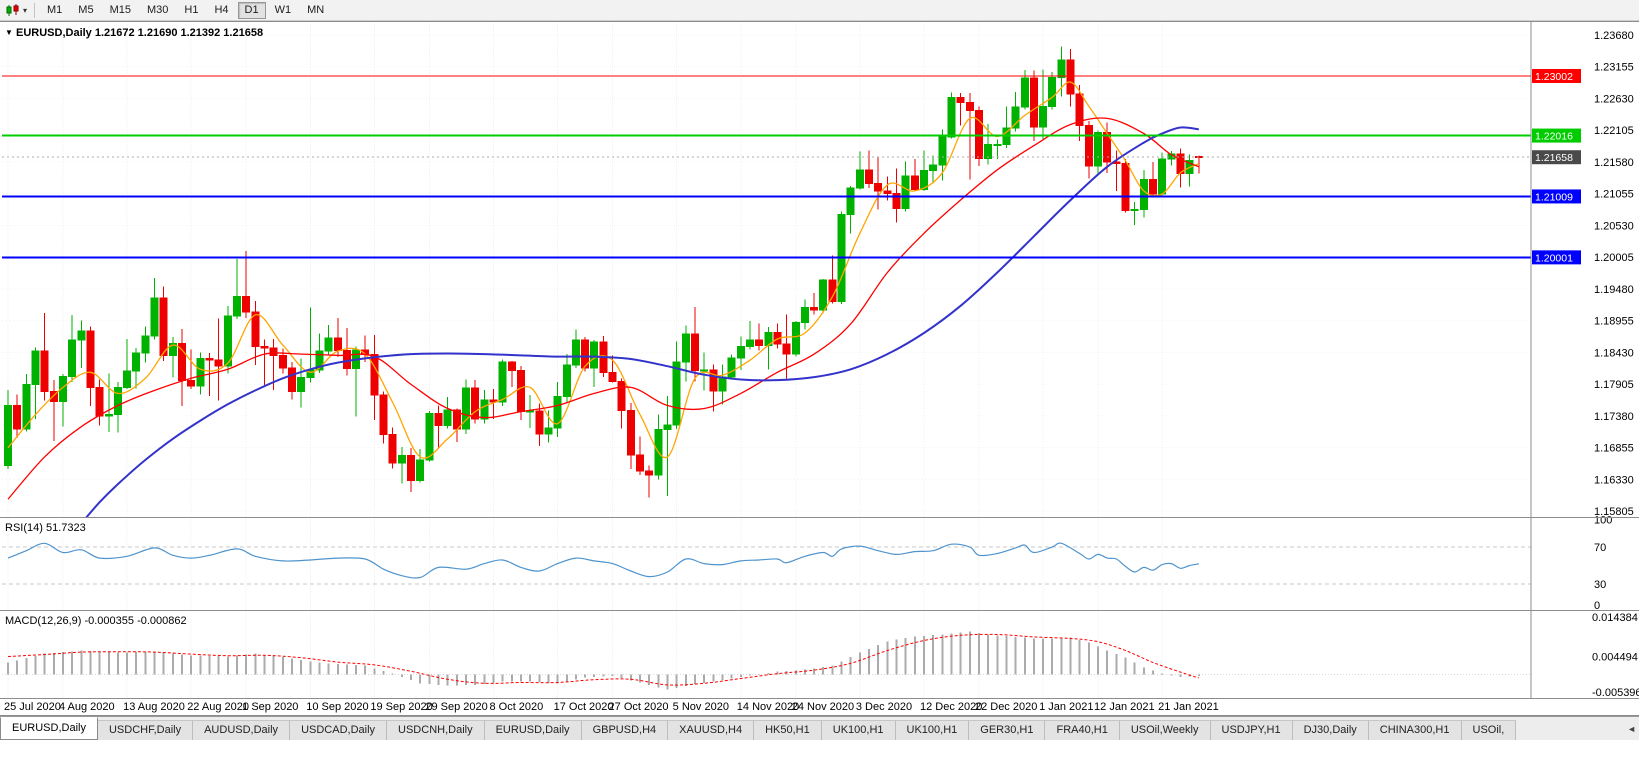 The image size is (1639, 773). I want to click on svg-text: 100, so click(1603, 520).